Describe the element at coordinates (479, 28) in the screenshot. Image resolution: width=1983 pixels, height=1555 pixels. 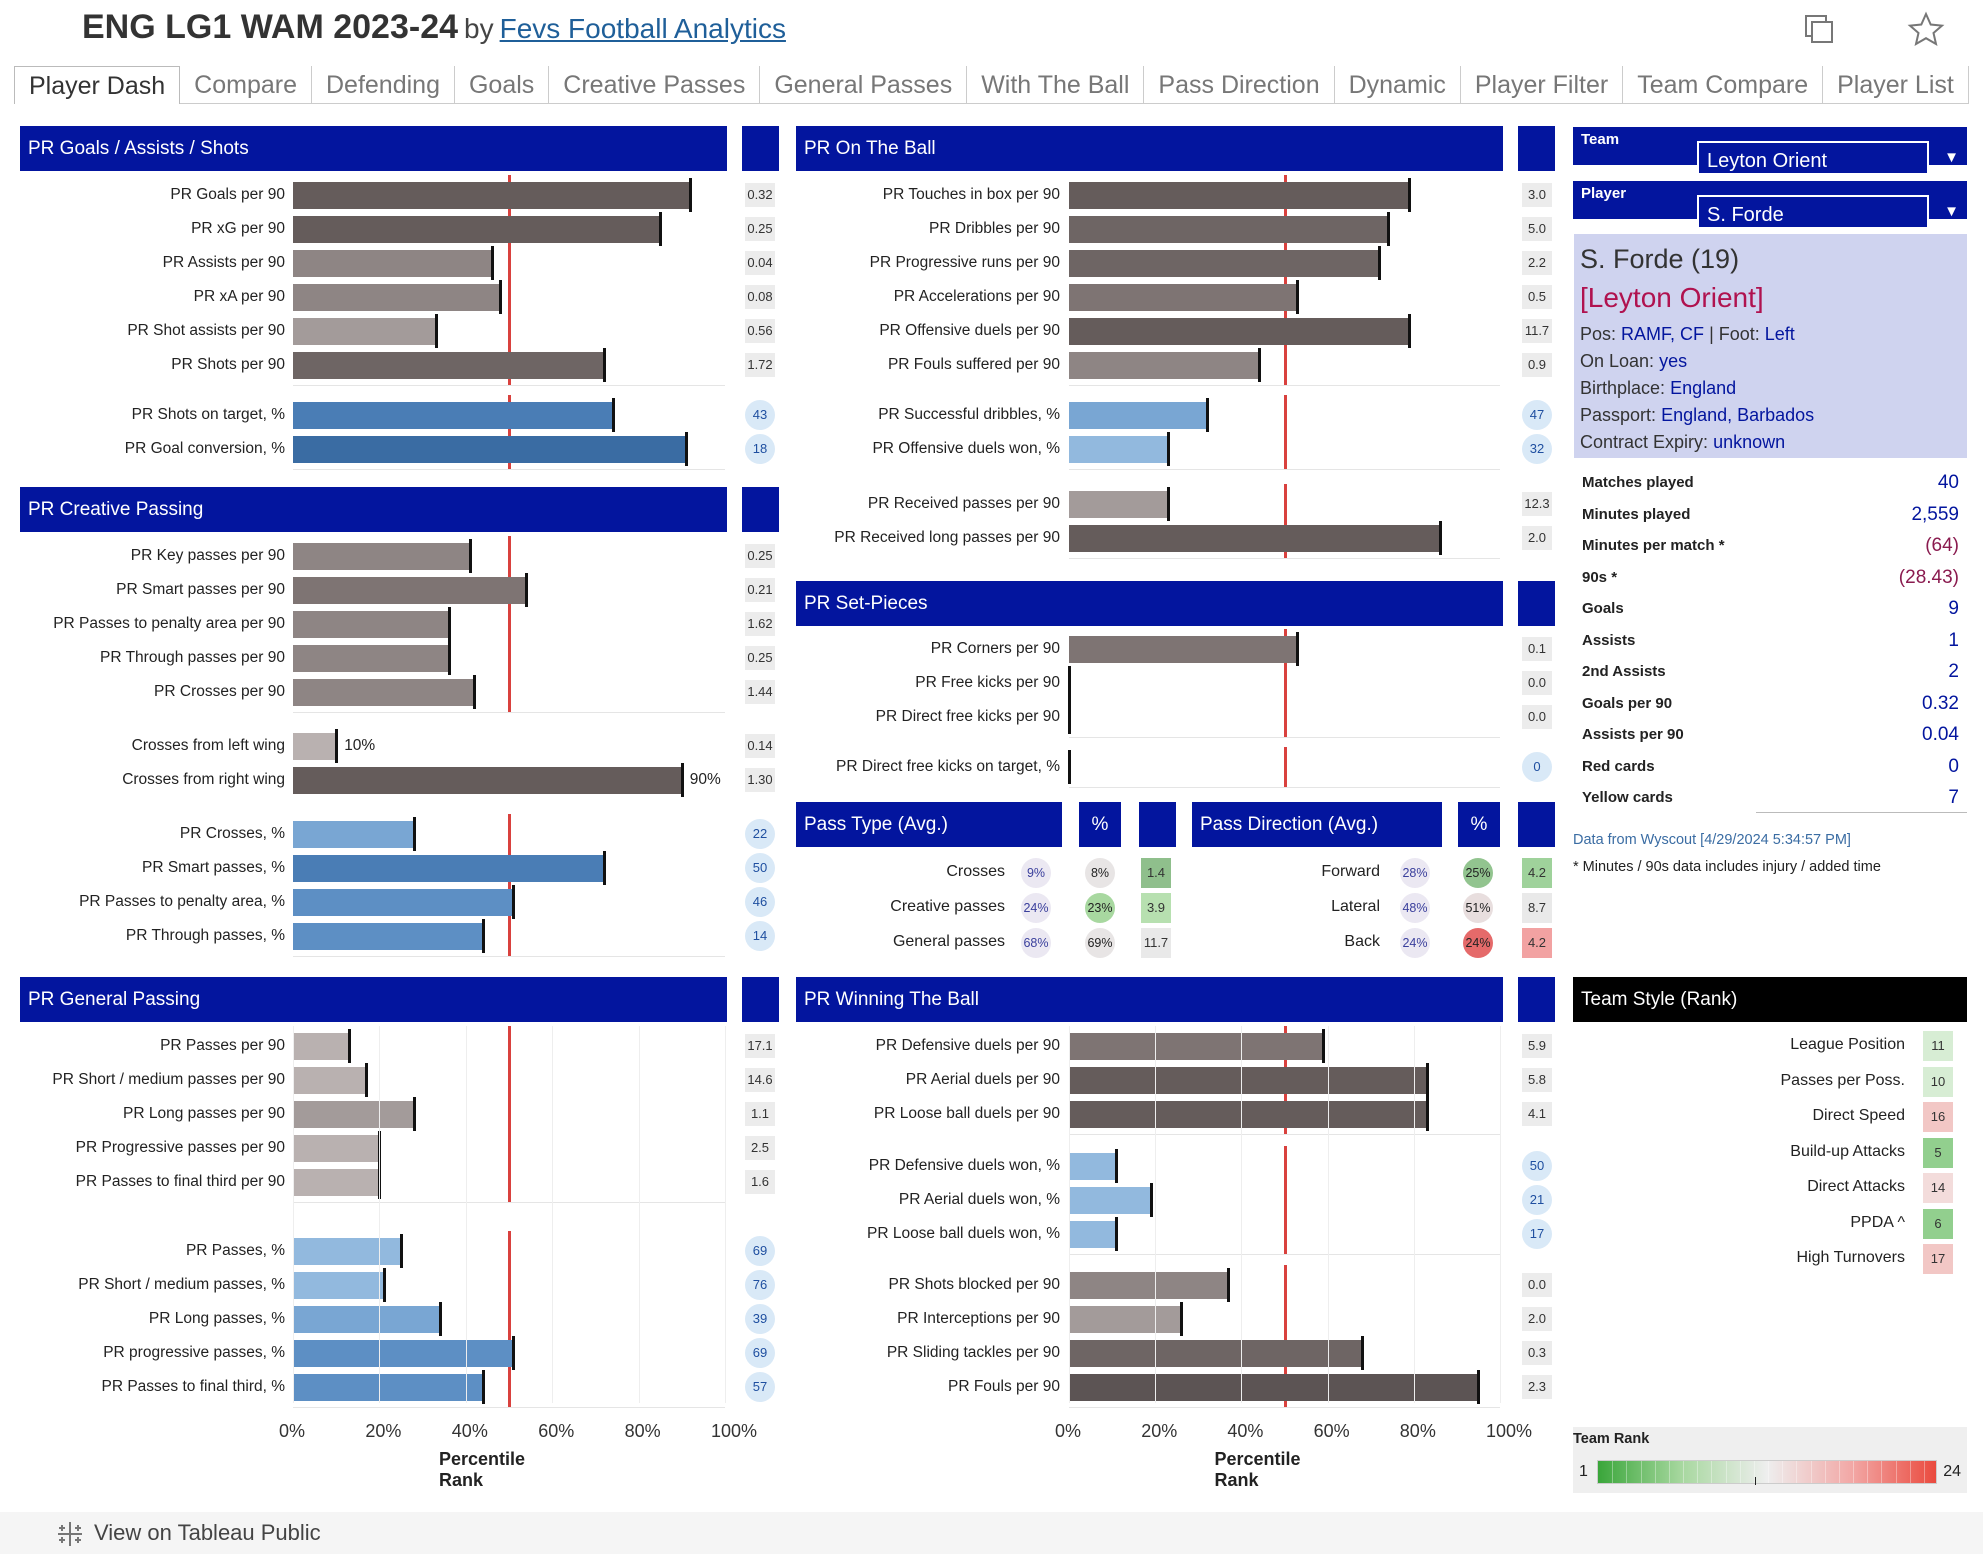
I see `title-by: by` at that location.